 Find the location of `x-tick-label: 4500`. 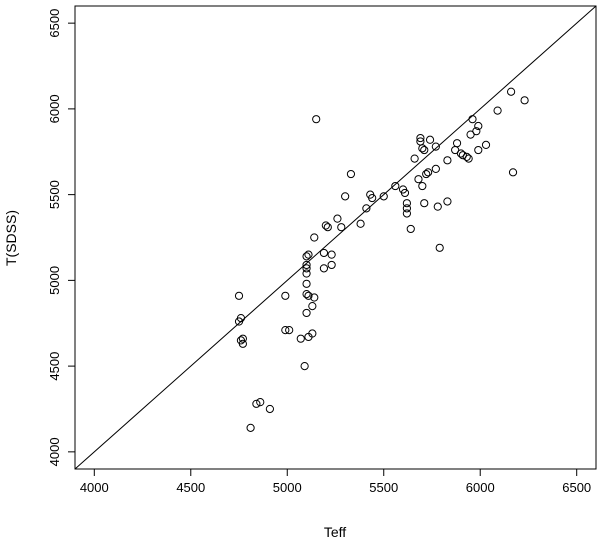

x-tick-label: 4500 is located at coordinates (190, 487).